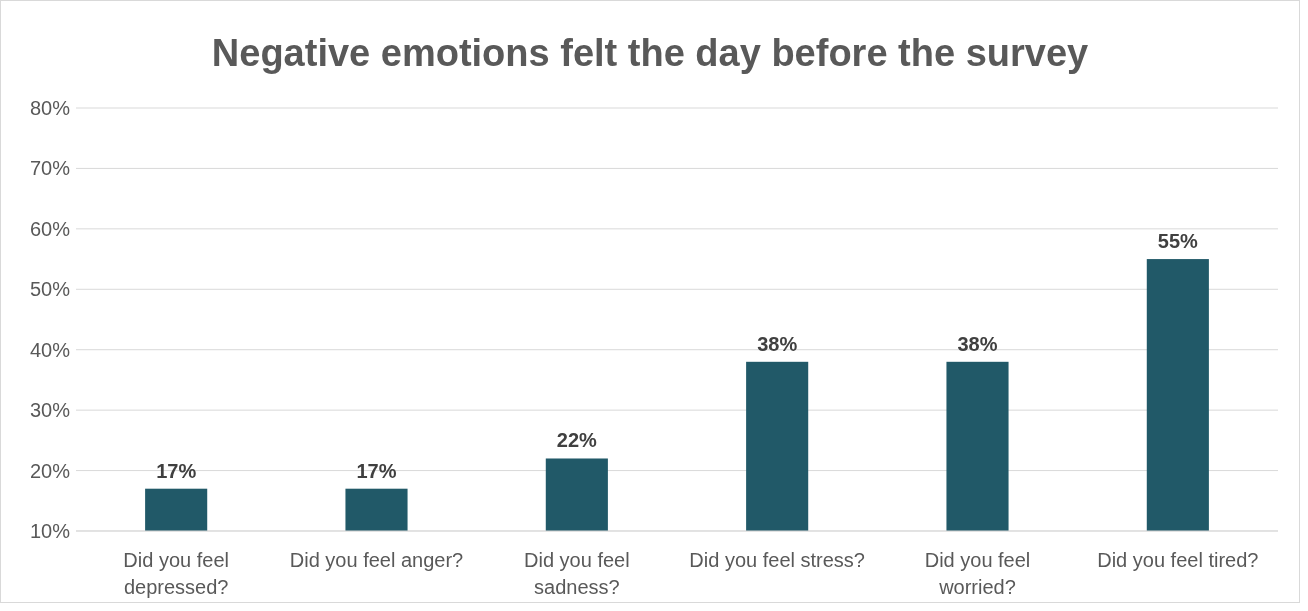 This screenshot has height=611, width=1308. I want to click on y-tick-label: 60%, so click(50, 228).